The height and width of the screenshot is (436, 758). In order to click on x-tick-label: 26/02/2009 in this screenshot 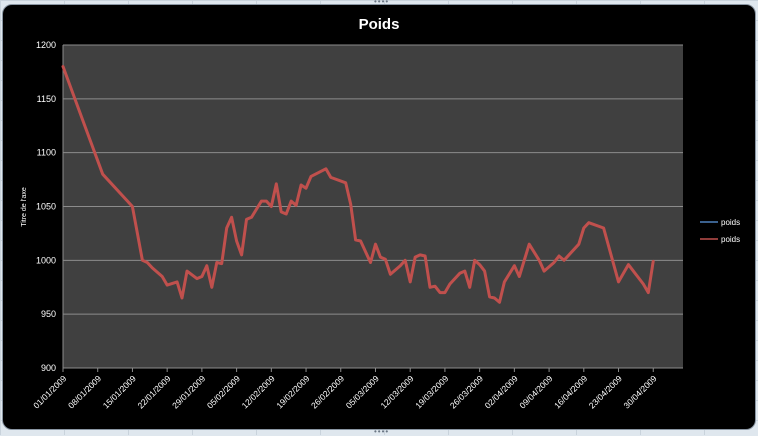, I will do `click(327, 391)`.